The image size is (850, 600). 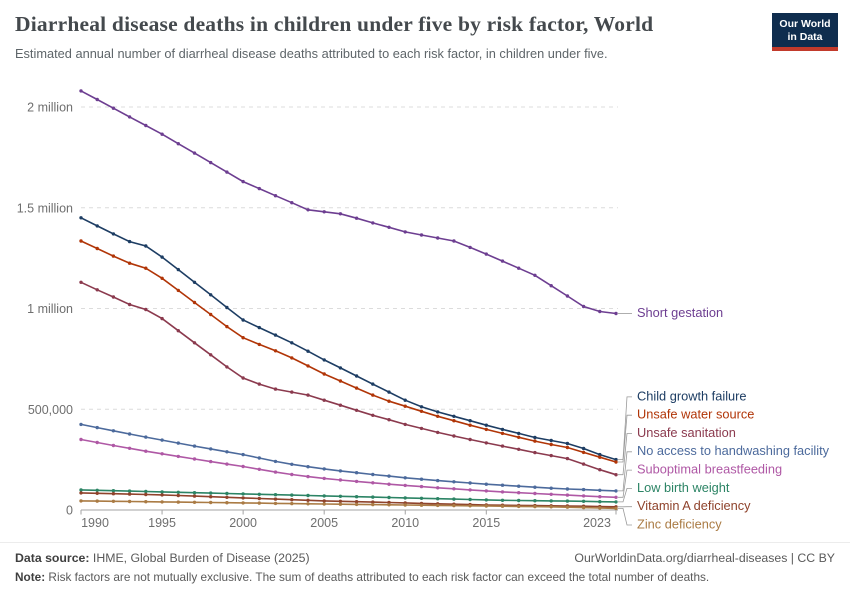 What do you see at coordinates (686, 432) in the screenshot?
I see `legend-label-unsafe-sanitation: Unsafe sanitation` at bounding box center [686, 432].